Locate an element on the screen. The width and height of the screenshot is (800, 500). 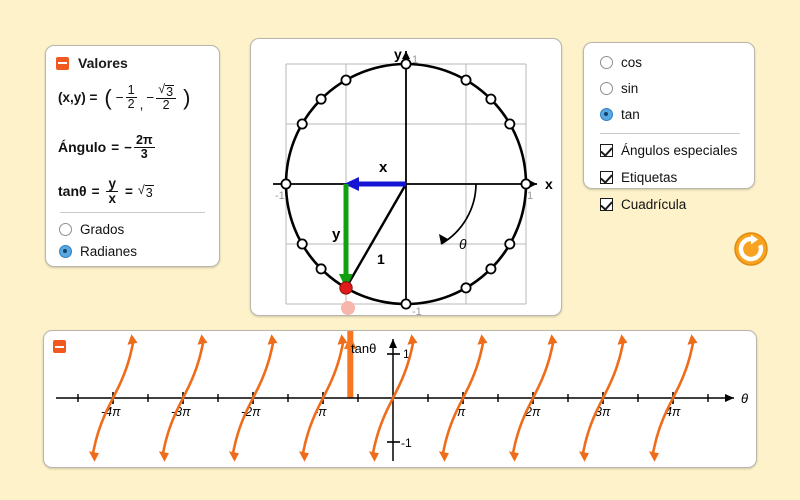
current-angle-marker is located at coordinates (350, 364).